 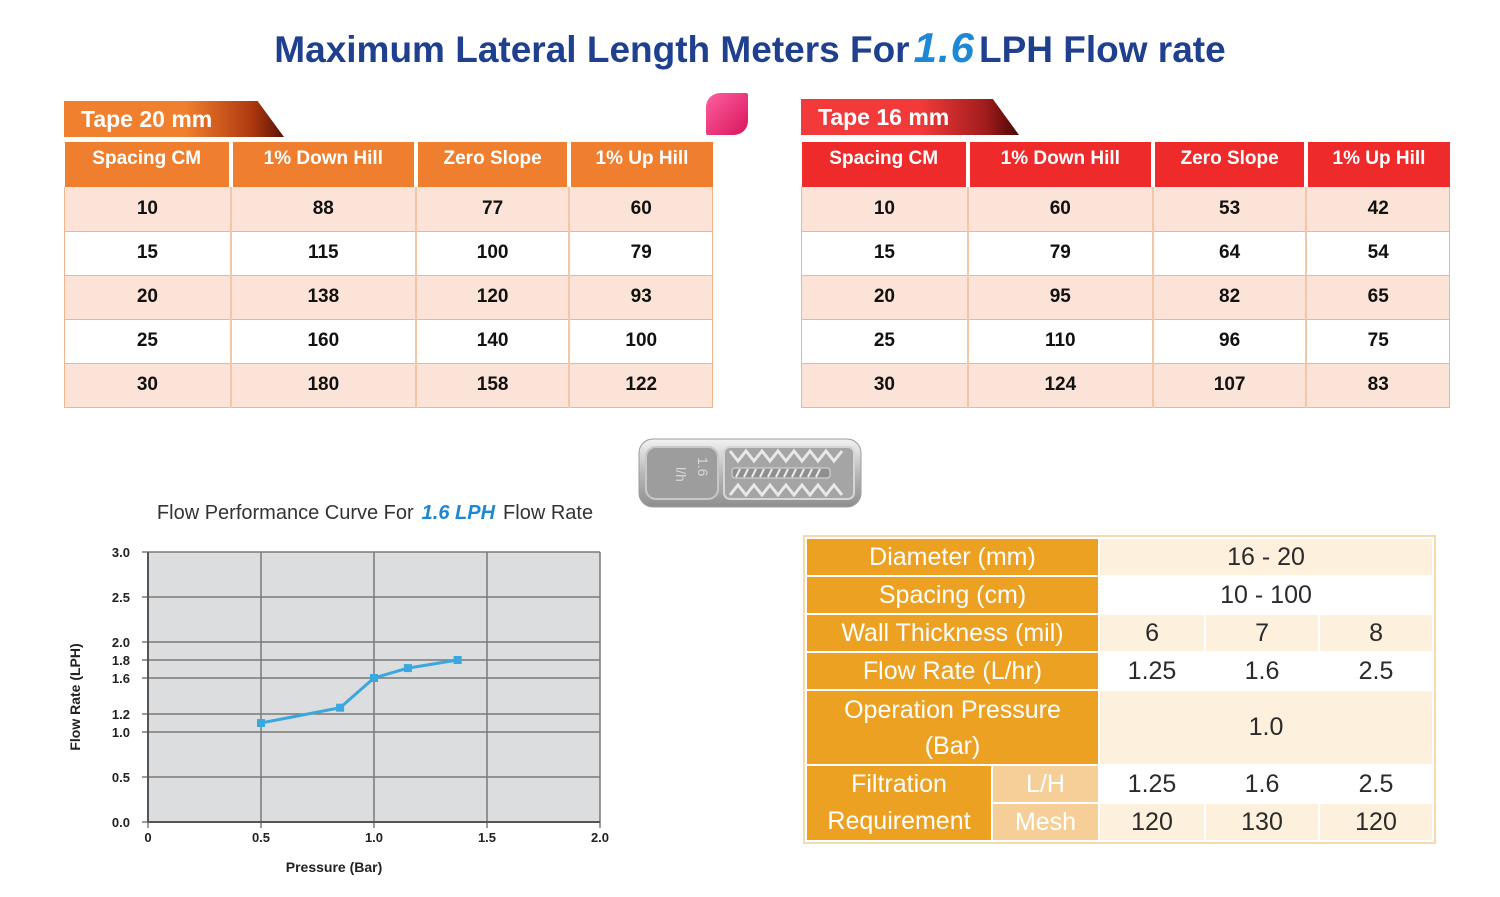 I want to click on table-cell: 53, so click(x=1229, y=209).